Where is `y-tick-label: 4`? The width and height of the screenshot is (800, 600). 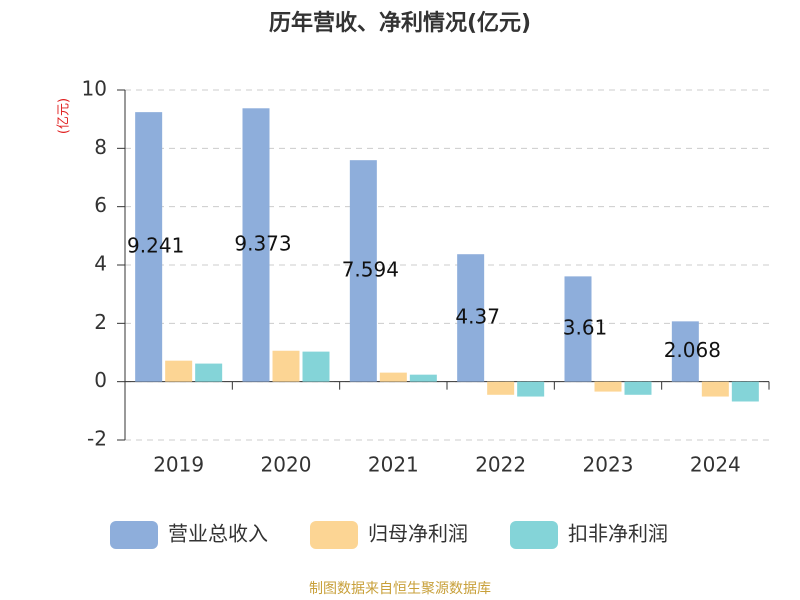 y-tick-label: 4 is located at coordinates (100, 264).